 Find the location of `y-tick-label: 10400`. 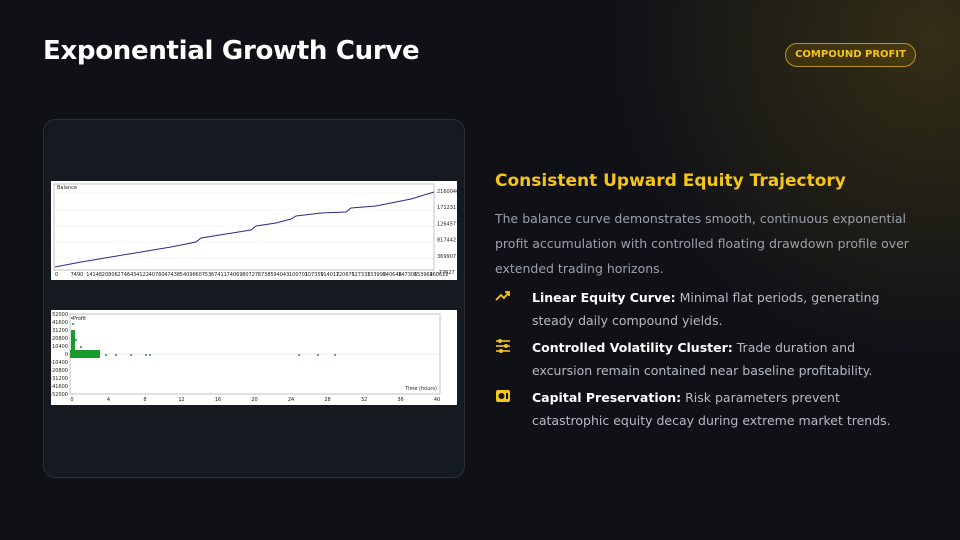

y-tick-label: 10400 is located at coordinates (60, 347).